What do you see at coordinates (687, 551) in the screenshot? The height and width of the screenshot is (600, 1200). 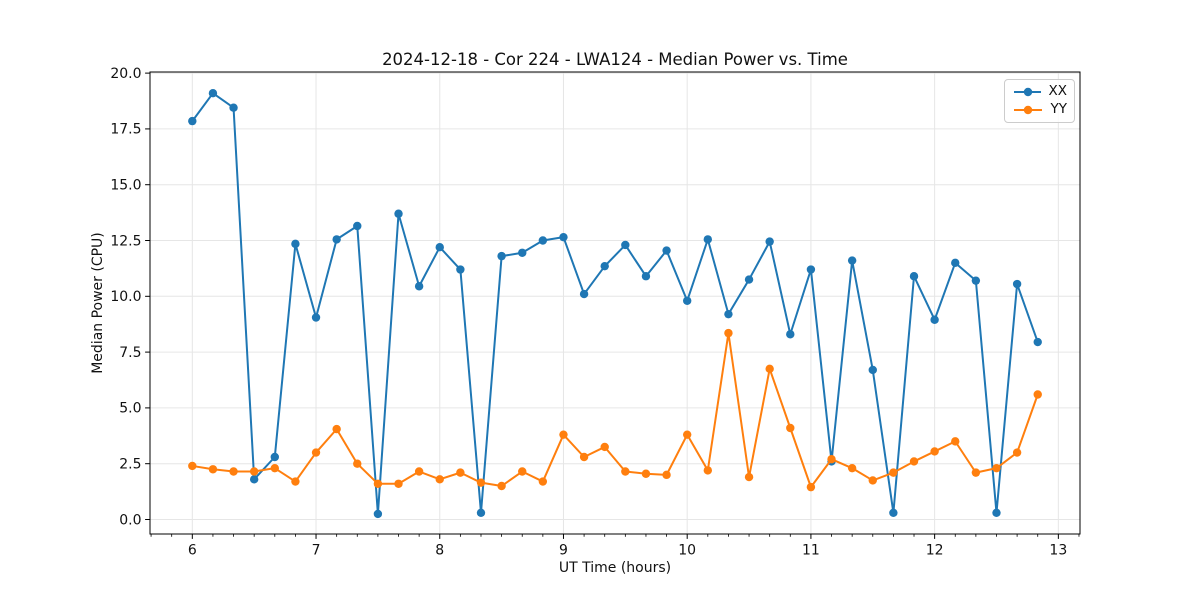 I see `x-tick-label: 10` at bounding box center [687, 551].